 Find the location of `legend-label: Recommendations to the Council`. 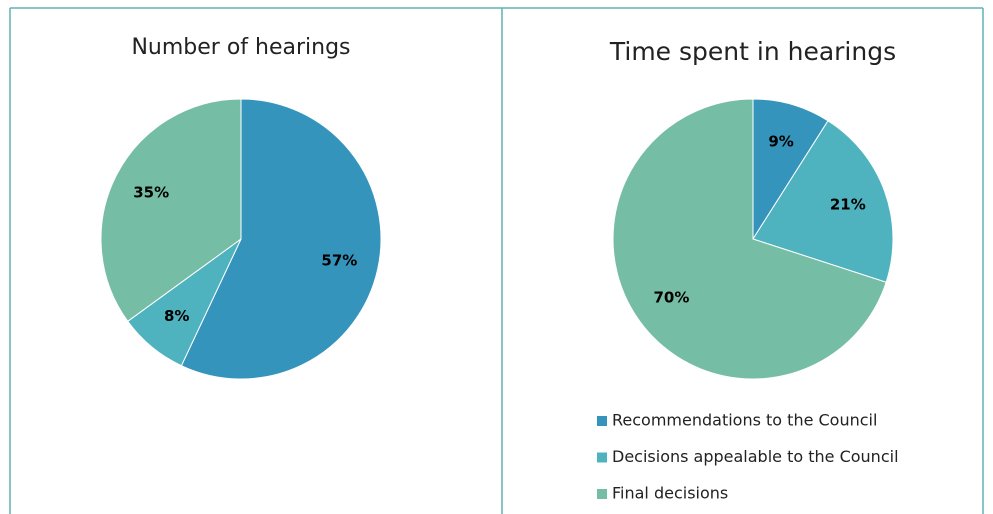

legend-label: Recommendations to the Council is located at coordinates (744, 420).